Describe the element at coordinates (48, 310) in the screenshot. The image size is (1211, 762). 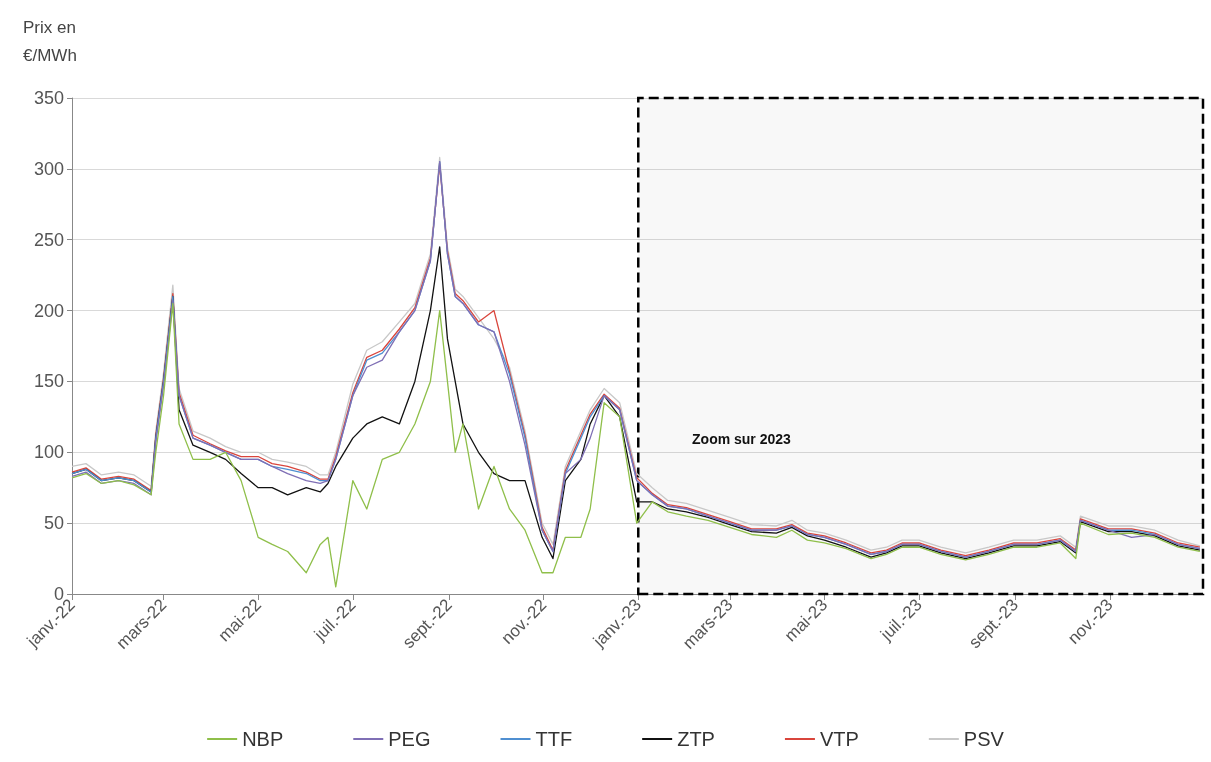
I see `y-tick-label: 200` at that location.